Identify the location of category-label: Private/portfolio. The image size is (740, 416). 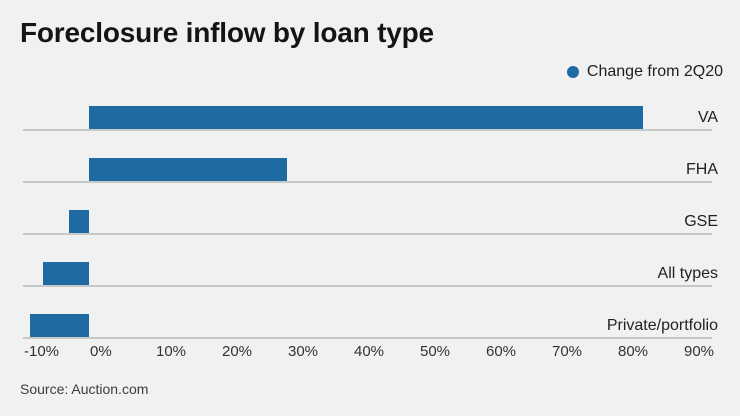
(662, 325).